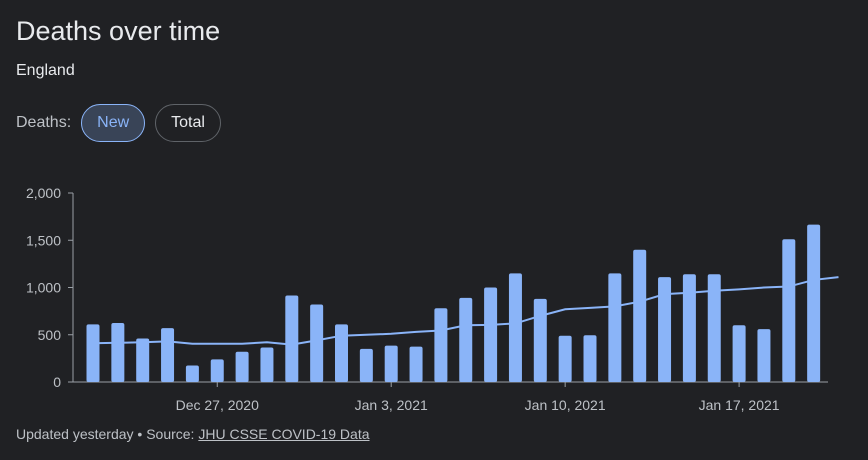 The image size is (868, 460). Describe the element at coordinates (391, 405) in the screenshot. I see `x-tick-label: Jan 3, 2021` at that location.